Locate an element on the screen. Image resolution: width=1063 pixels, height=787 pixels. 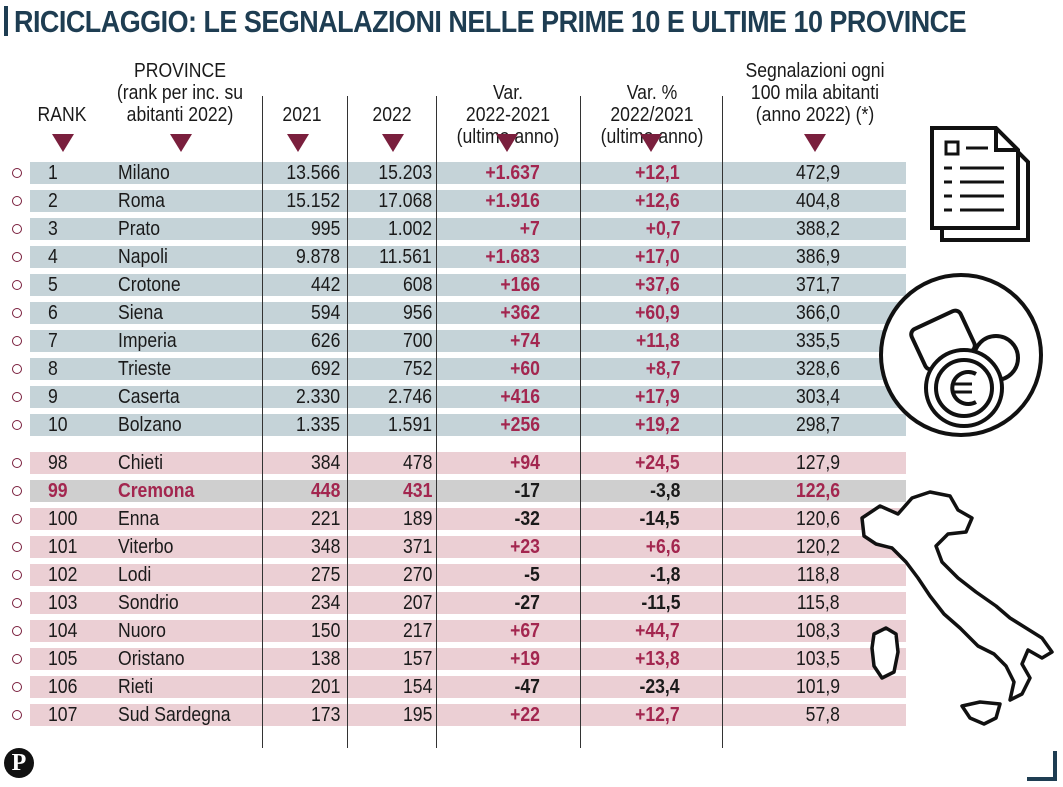
cell-per100k: 298,7 is located at coordinates (817, 425).